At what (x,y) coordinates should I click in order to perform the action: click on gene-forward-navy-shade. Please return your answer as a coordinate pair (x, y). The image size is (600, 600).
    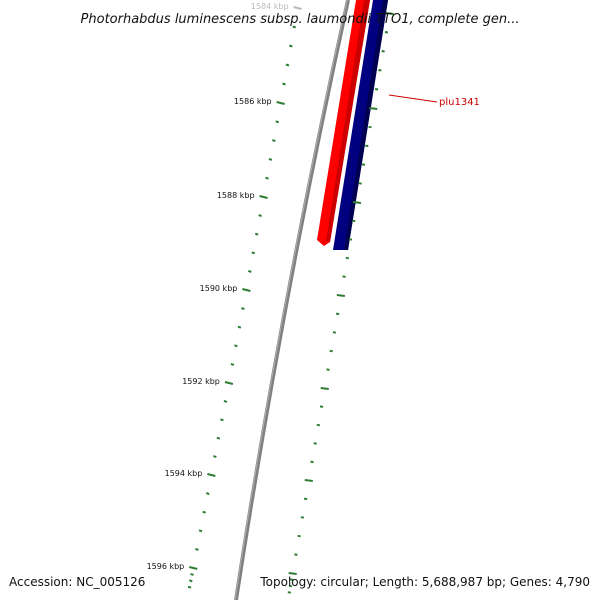
    Looking at the image, I should click on (366, 125).